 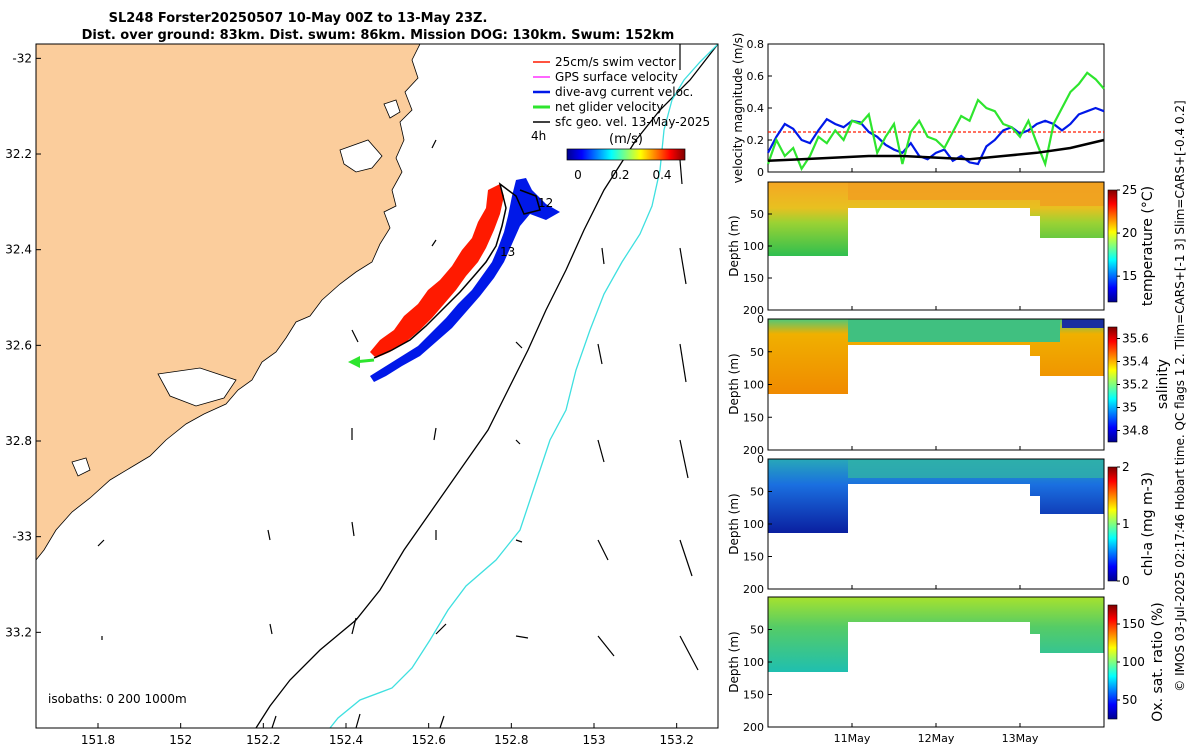 What do you see at coordinates (1135, 431) in the screenshot?
I see `salinity-cbar-tick-label: 34.8` at bounding box center [1135, 431].